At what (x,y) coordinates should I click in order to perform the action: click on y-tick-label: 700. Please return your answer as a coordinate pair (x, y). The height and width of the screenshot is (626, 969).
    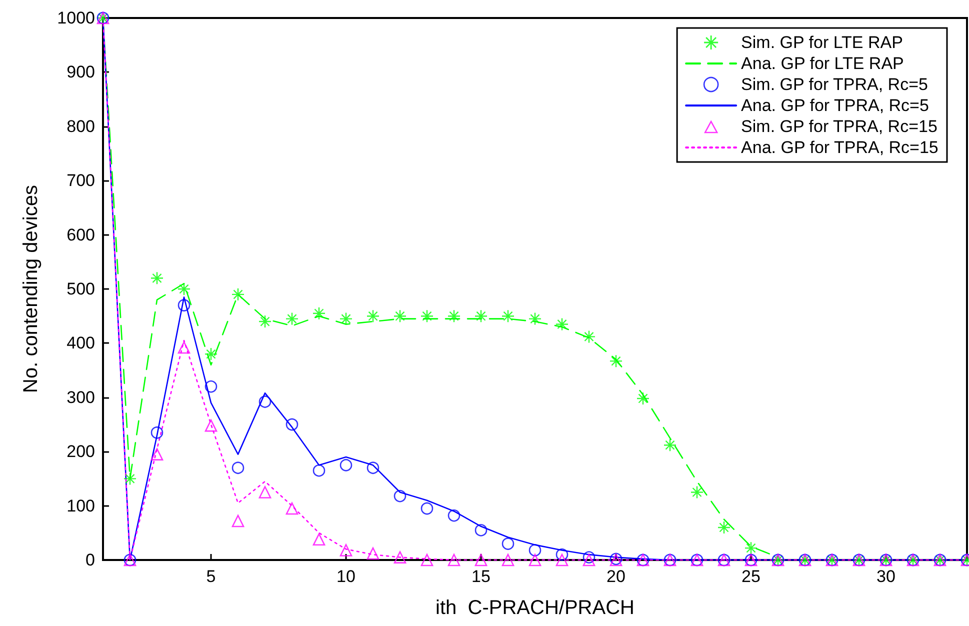
    Looking at the image, I should click on (80, 180).